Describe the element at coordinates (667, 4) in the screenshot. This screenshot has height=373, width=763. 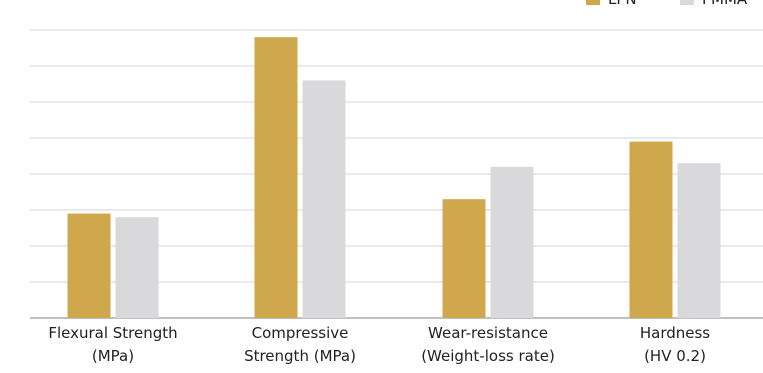
I see `legend: LPN PMMA` at that location.